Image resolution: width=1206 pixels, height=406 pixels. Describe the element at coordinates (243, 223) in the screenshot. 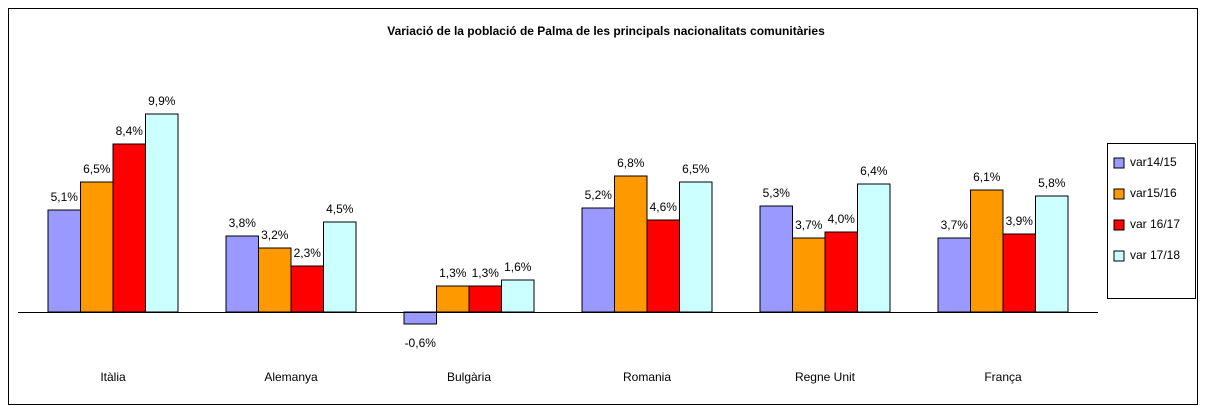

I see `data-label: 3,8%` at that location.